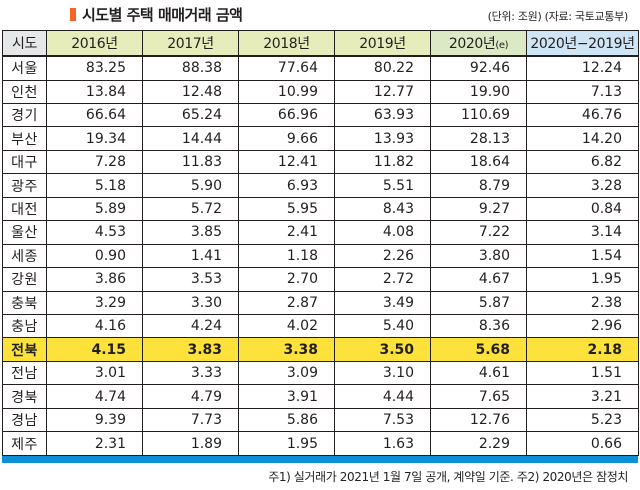  I want to click on title-marker, so click(73, 14).